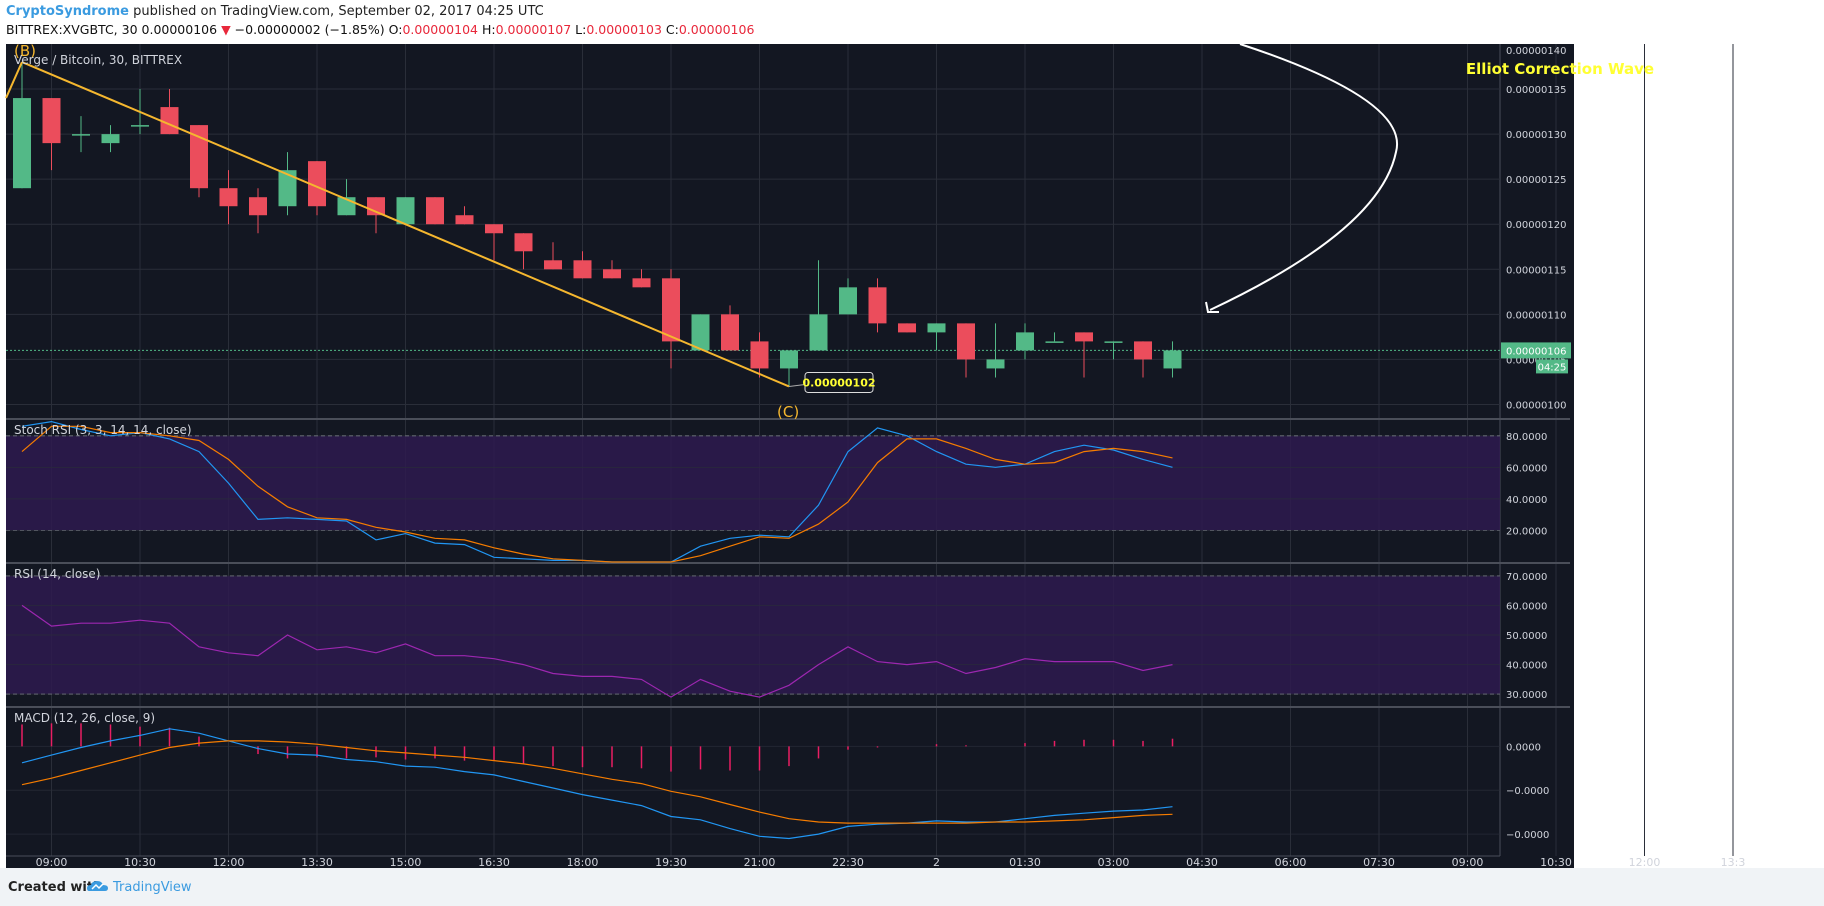 This screenshot has height=906, width=1824. I want to click on y-tick-label: 0.00000120, so click(1536, 225).